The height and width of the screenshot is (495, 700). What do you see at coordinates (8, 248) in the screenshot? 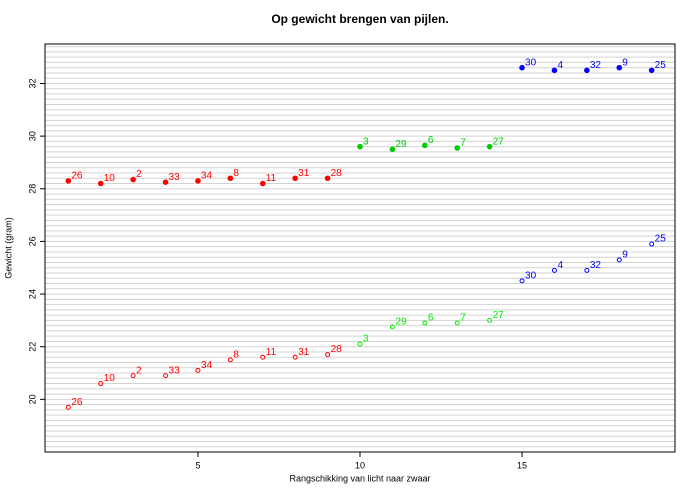
I see `y-axis-label: Gewicht (gram)` at bounding box center [8, 248].